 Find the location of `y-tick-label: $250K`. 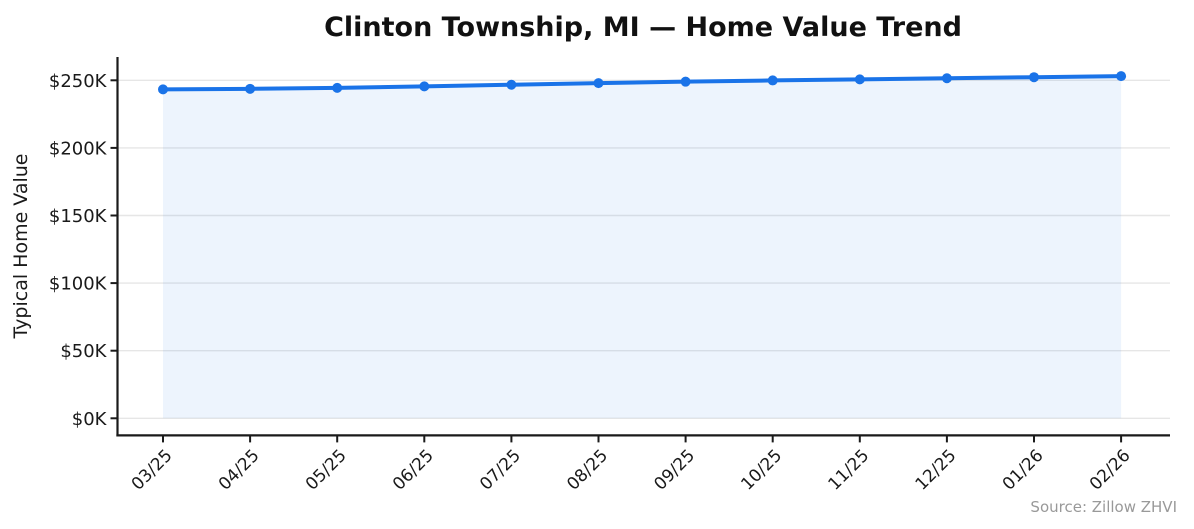

y-tick-label: $250K is located at coordinates (78, 81).